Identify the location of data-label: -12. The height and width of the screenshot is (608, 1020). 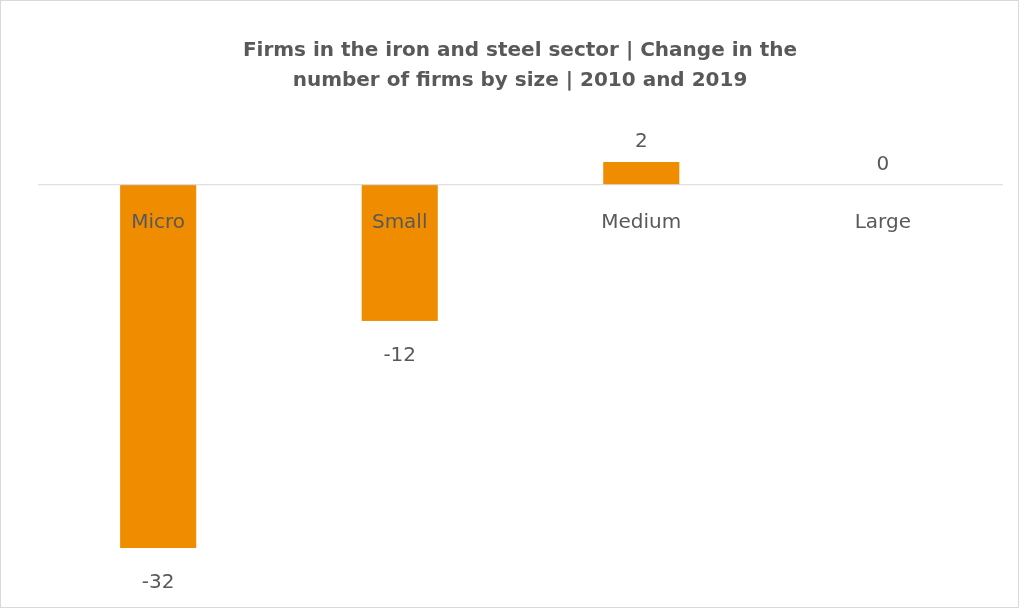
(400, 353).